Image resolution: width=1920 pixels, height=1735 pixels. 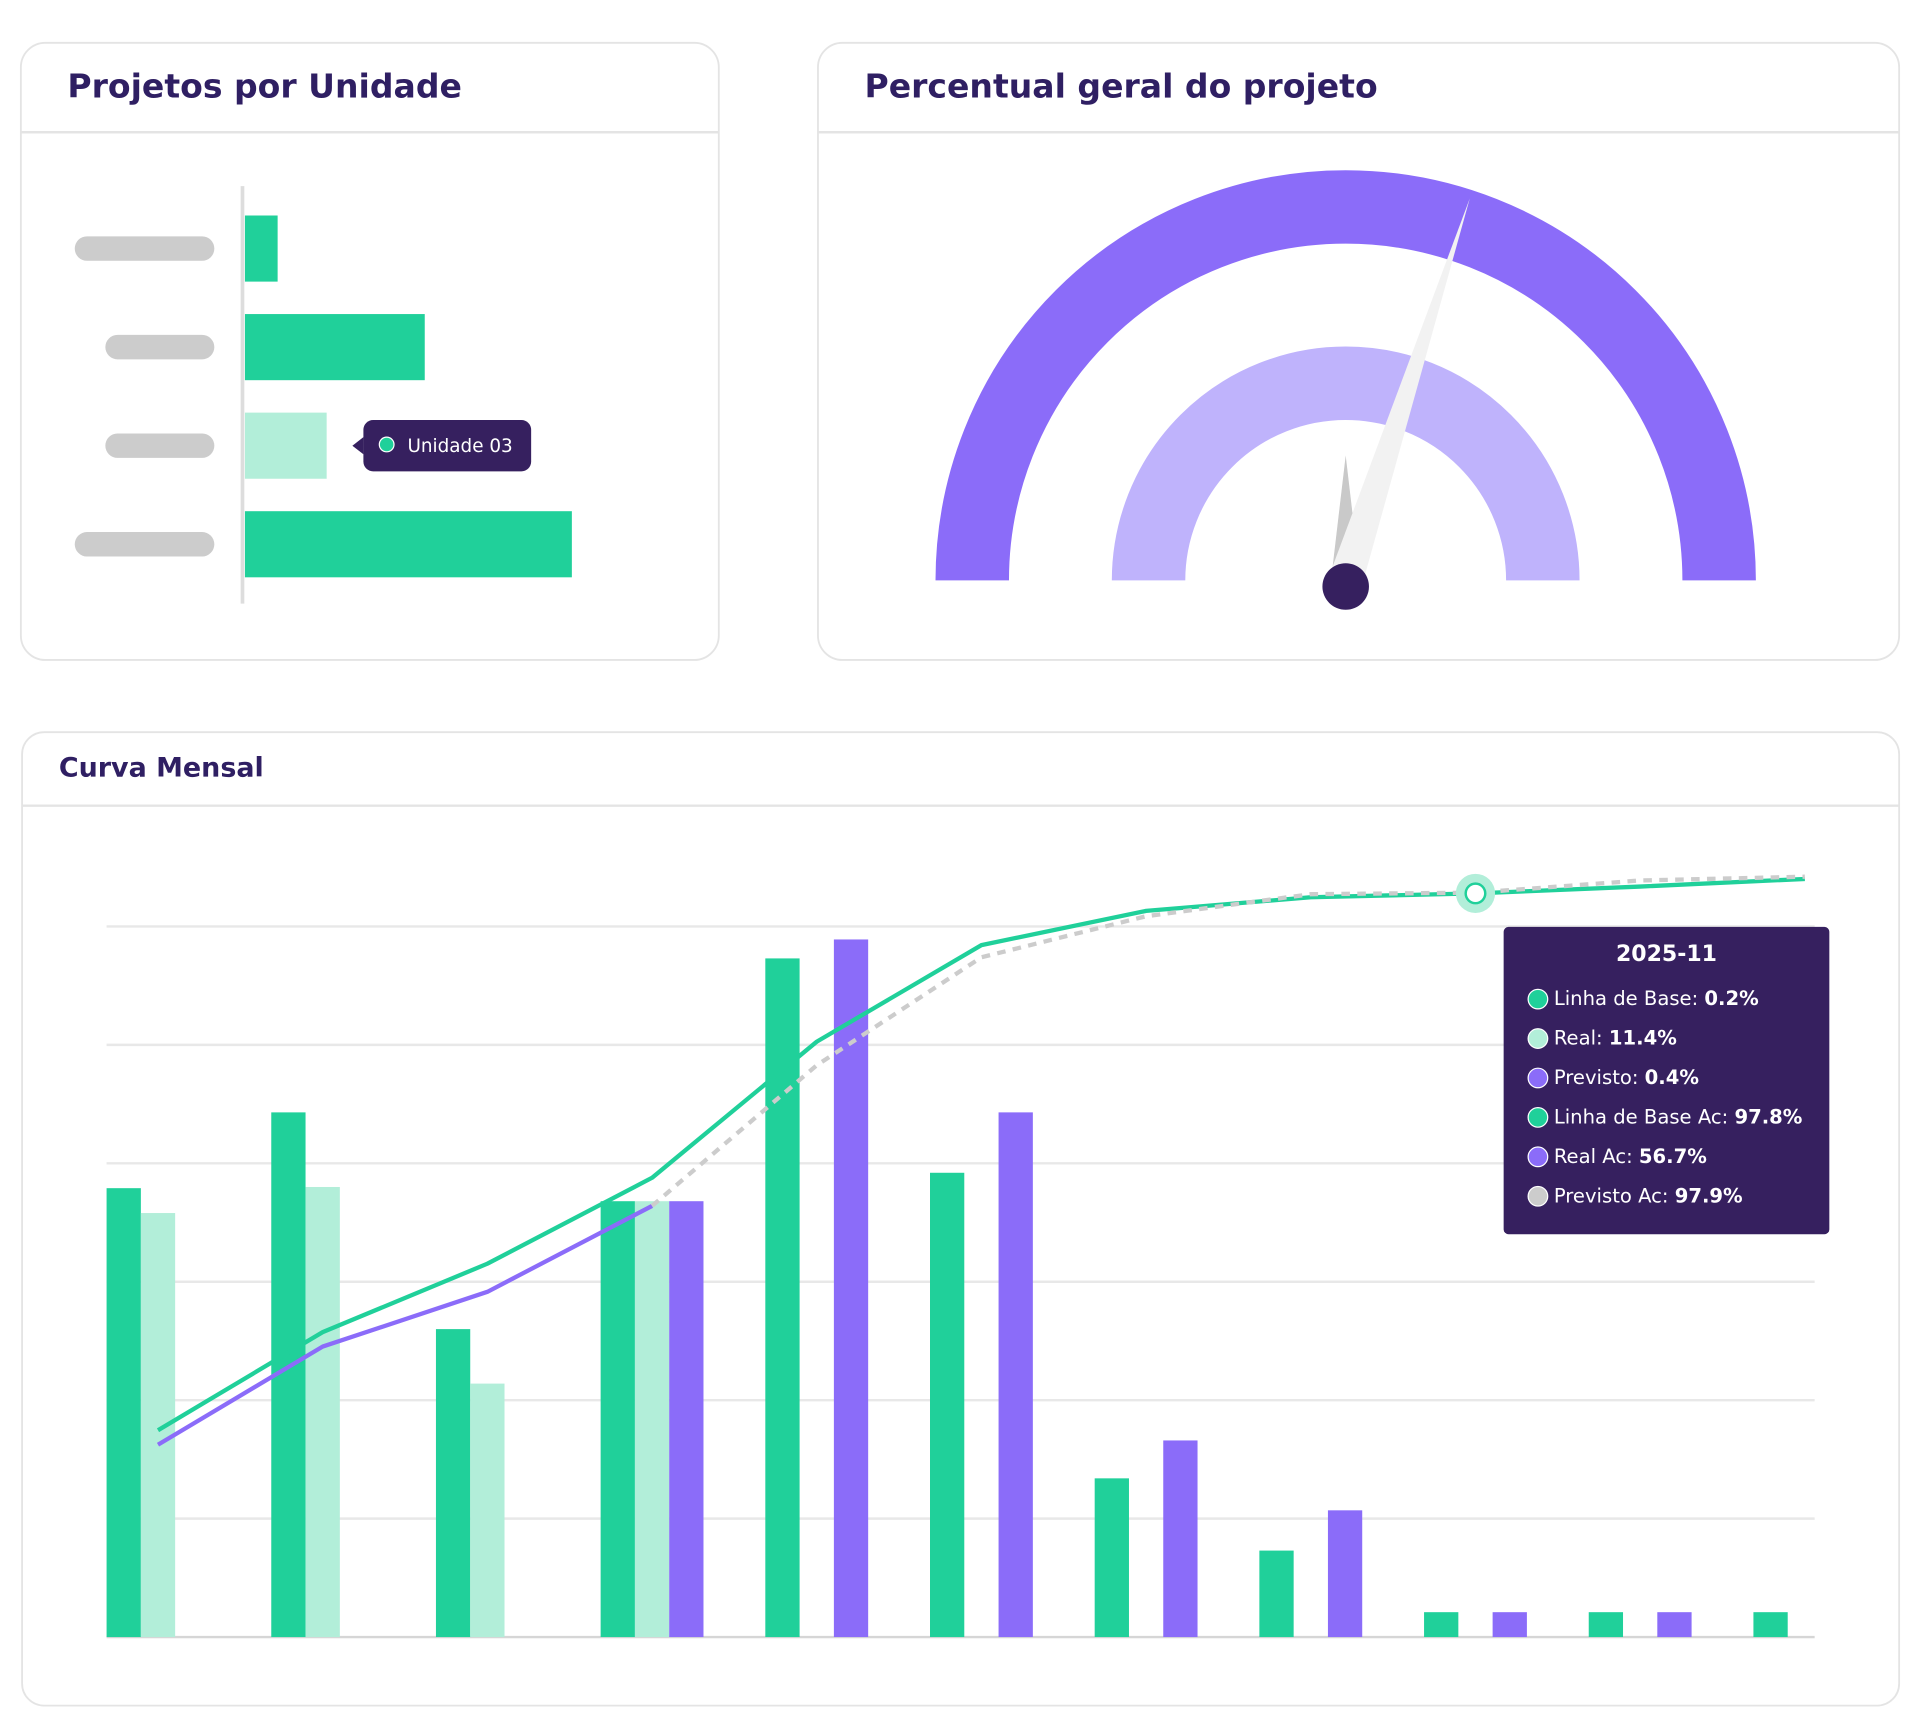 I want to click on tooltip-value: 0.4%, so click(x=1672, y=1076).